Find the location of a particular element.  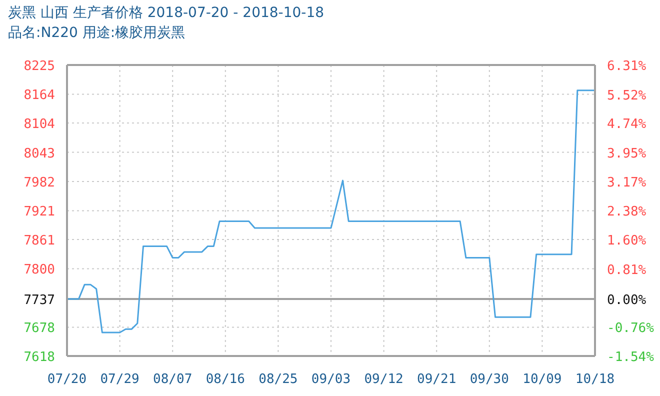

y-tick-label: 8104 is located at coordinates (40, 124).